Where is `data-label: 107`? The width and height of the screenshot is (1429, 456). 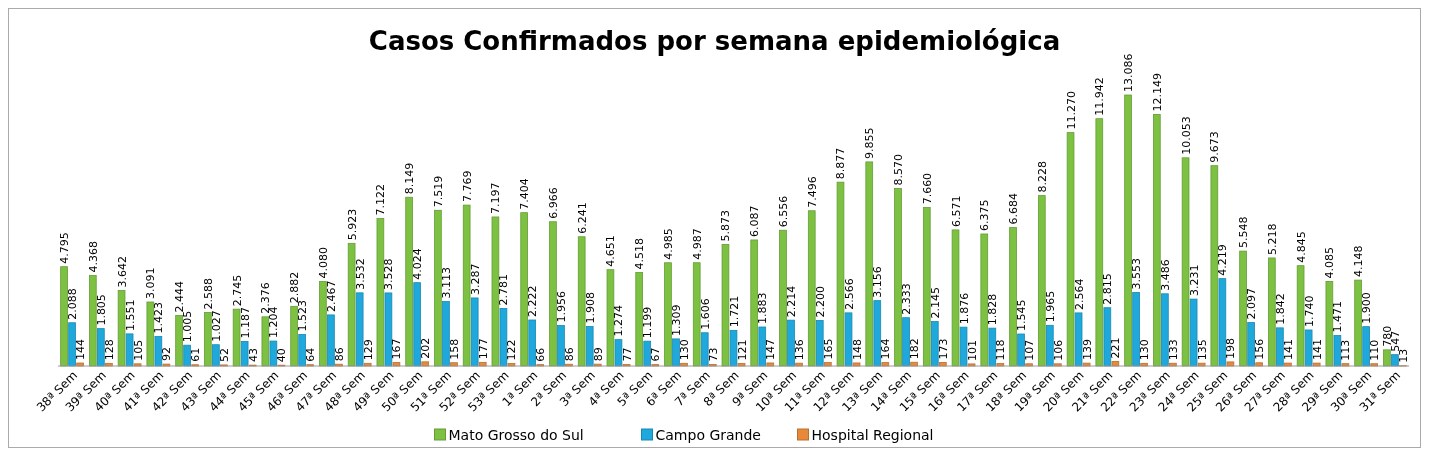 data-label: 107 is located at coordinates (1030, 350).